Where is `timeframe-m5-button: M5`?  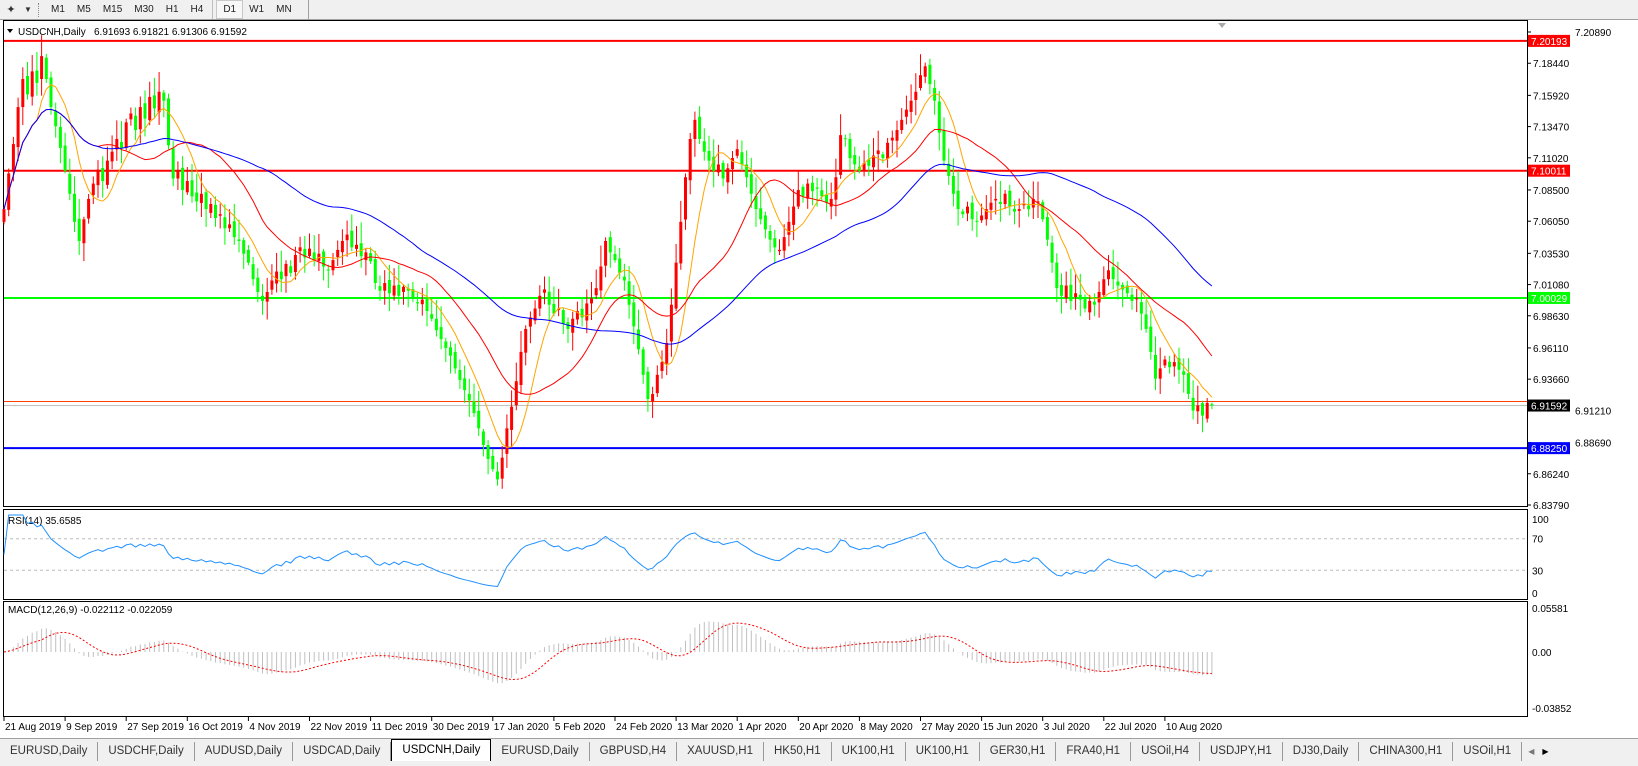
timeframe-m5-button: M5 is located at coordinates (83, 9).